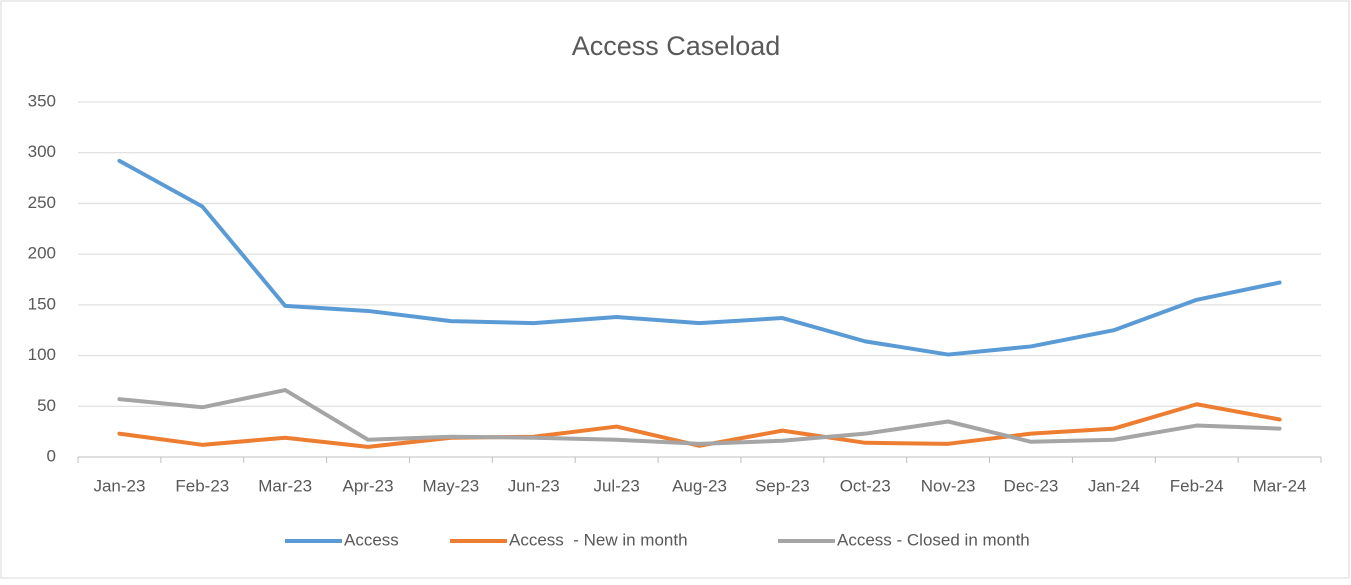 This screenshot has width=1351, height=585. What do you see at coordinates (865, 485) in the screenshot?
I see `x-tick-label: Oct-23` at bounding box center [865, 485].